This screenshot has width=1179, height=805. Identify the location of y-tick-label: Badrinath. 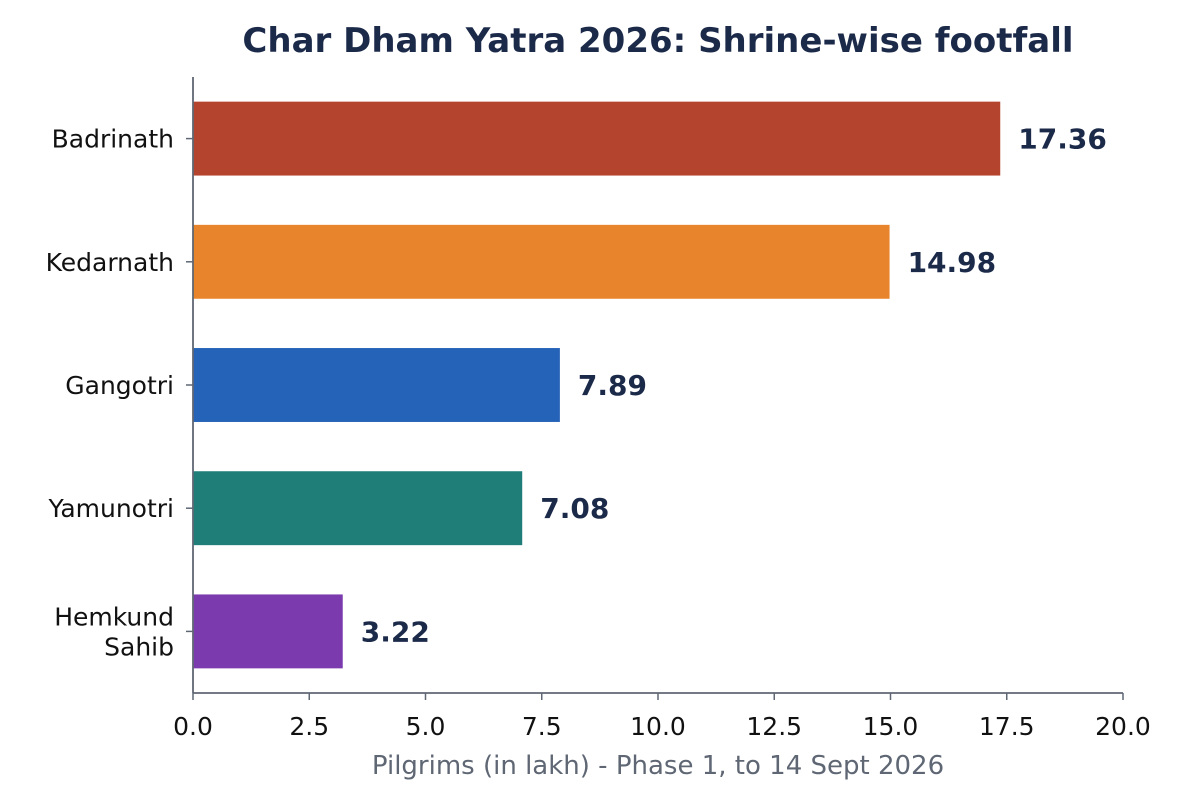
(113, 139).